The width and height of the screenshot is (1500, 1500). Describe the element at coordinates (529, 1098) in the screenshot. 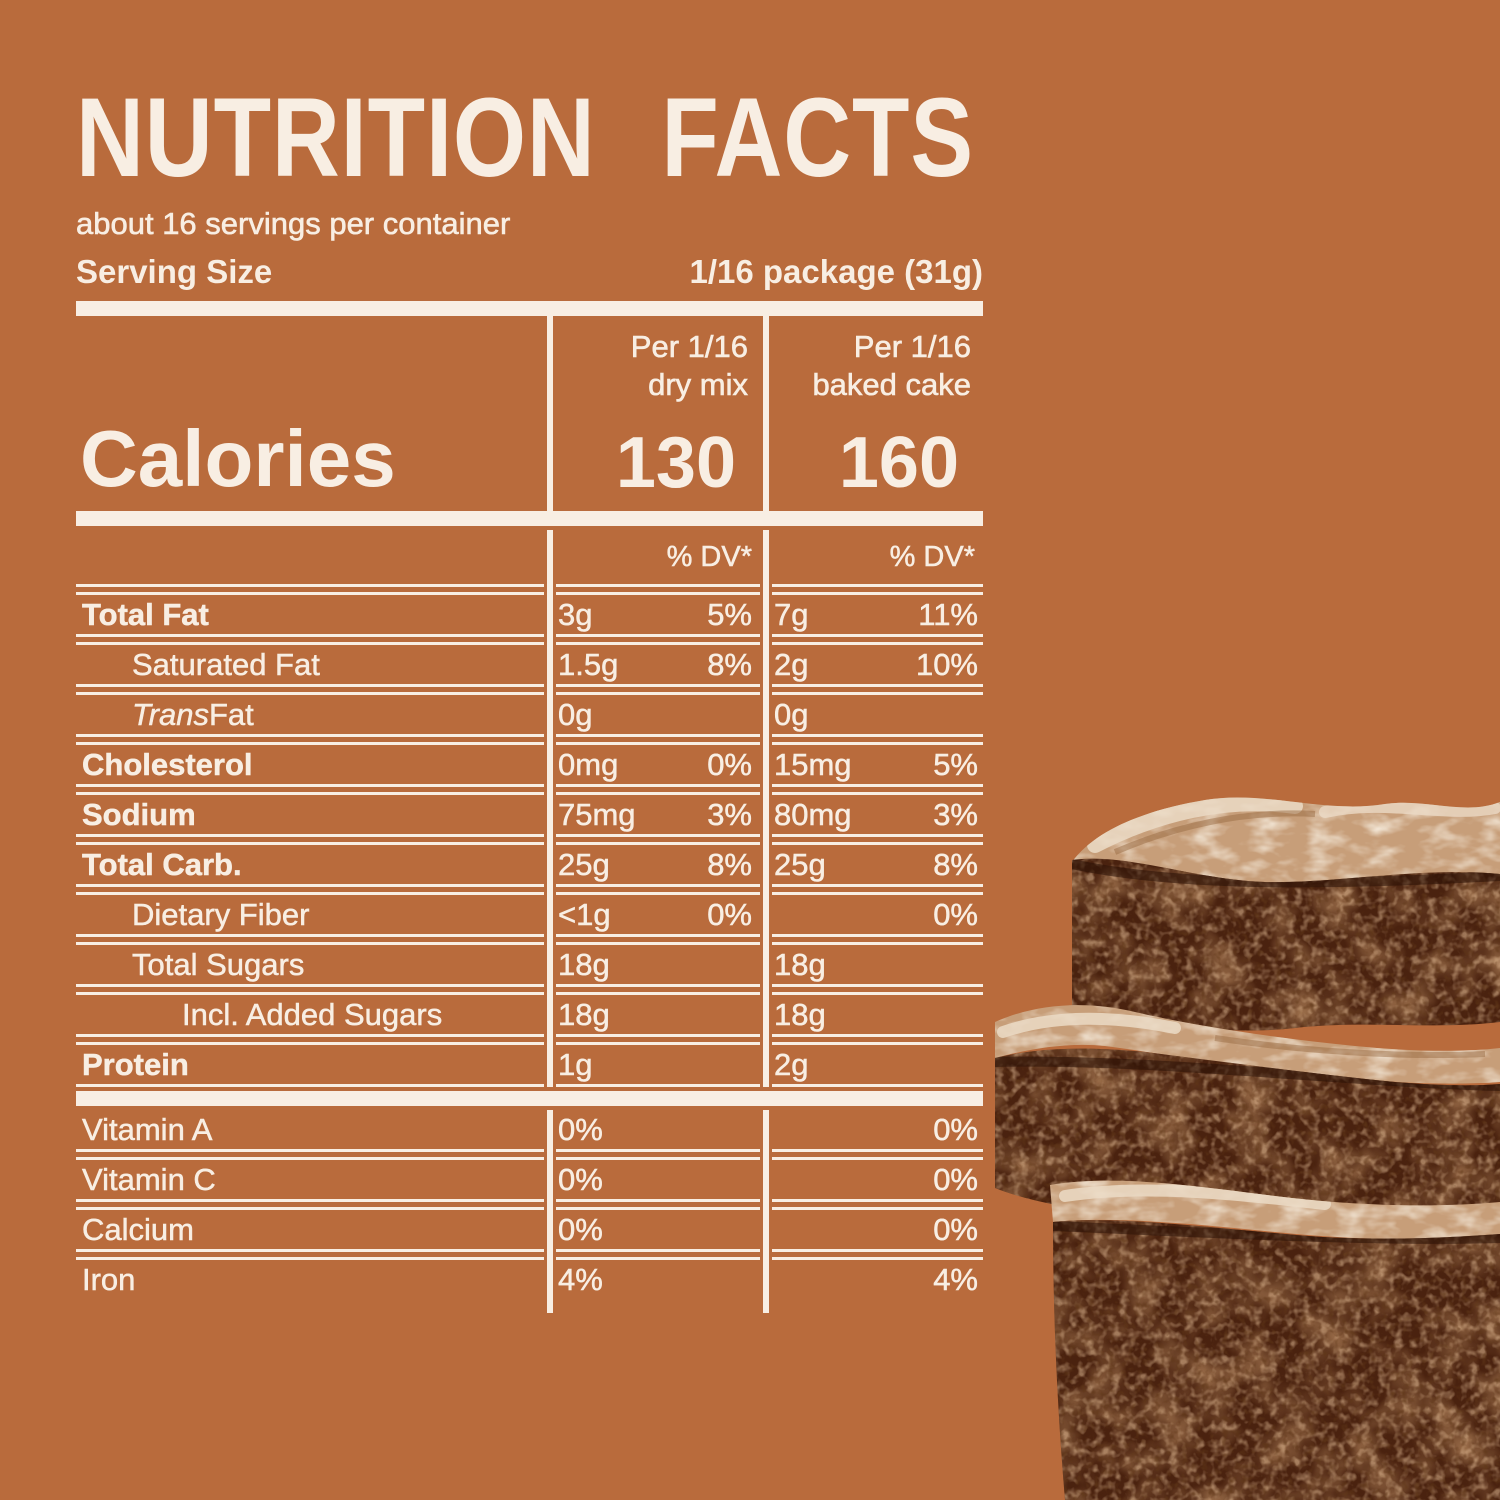

I see `thick-rule-bottom` at that location.